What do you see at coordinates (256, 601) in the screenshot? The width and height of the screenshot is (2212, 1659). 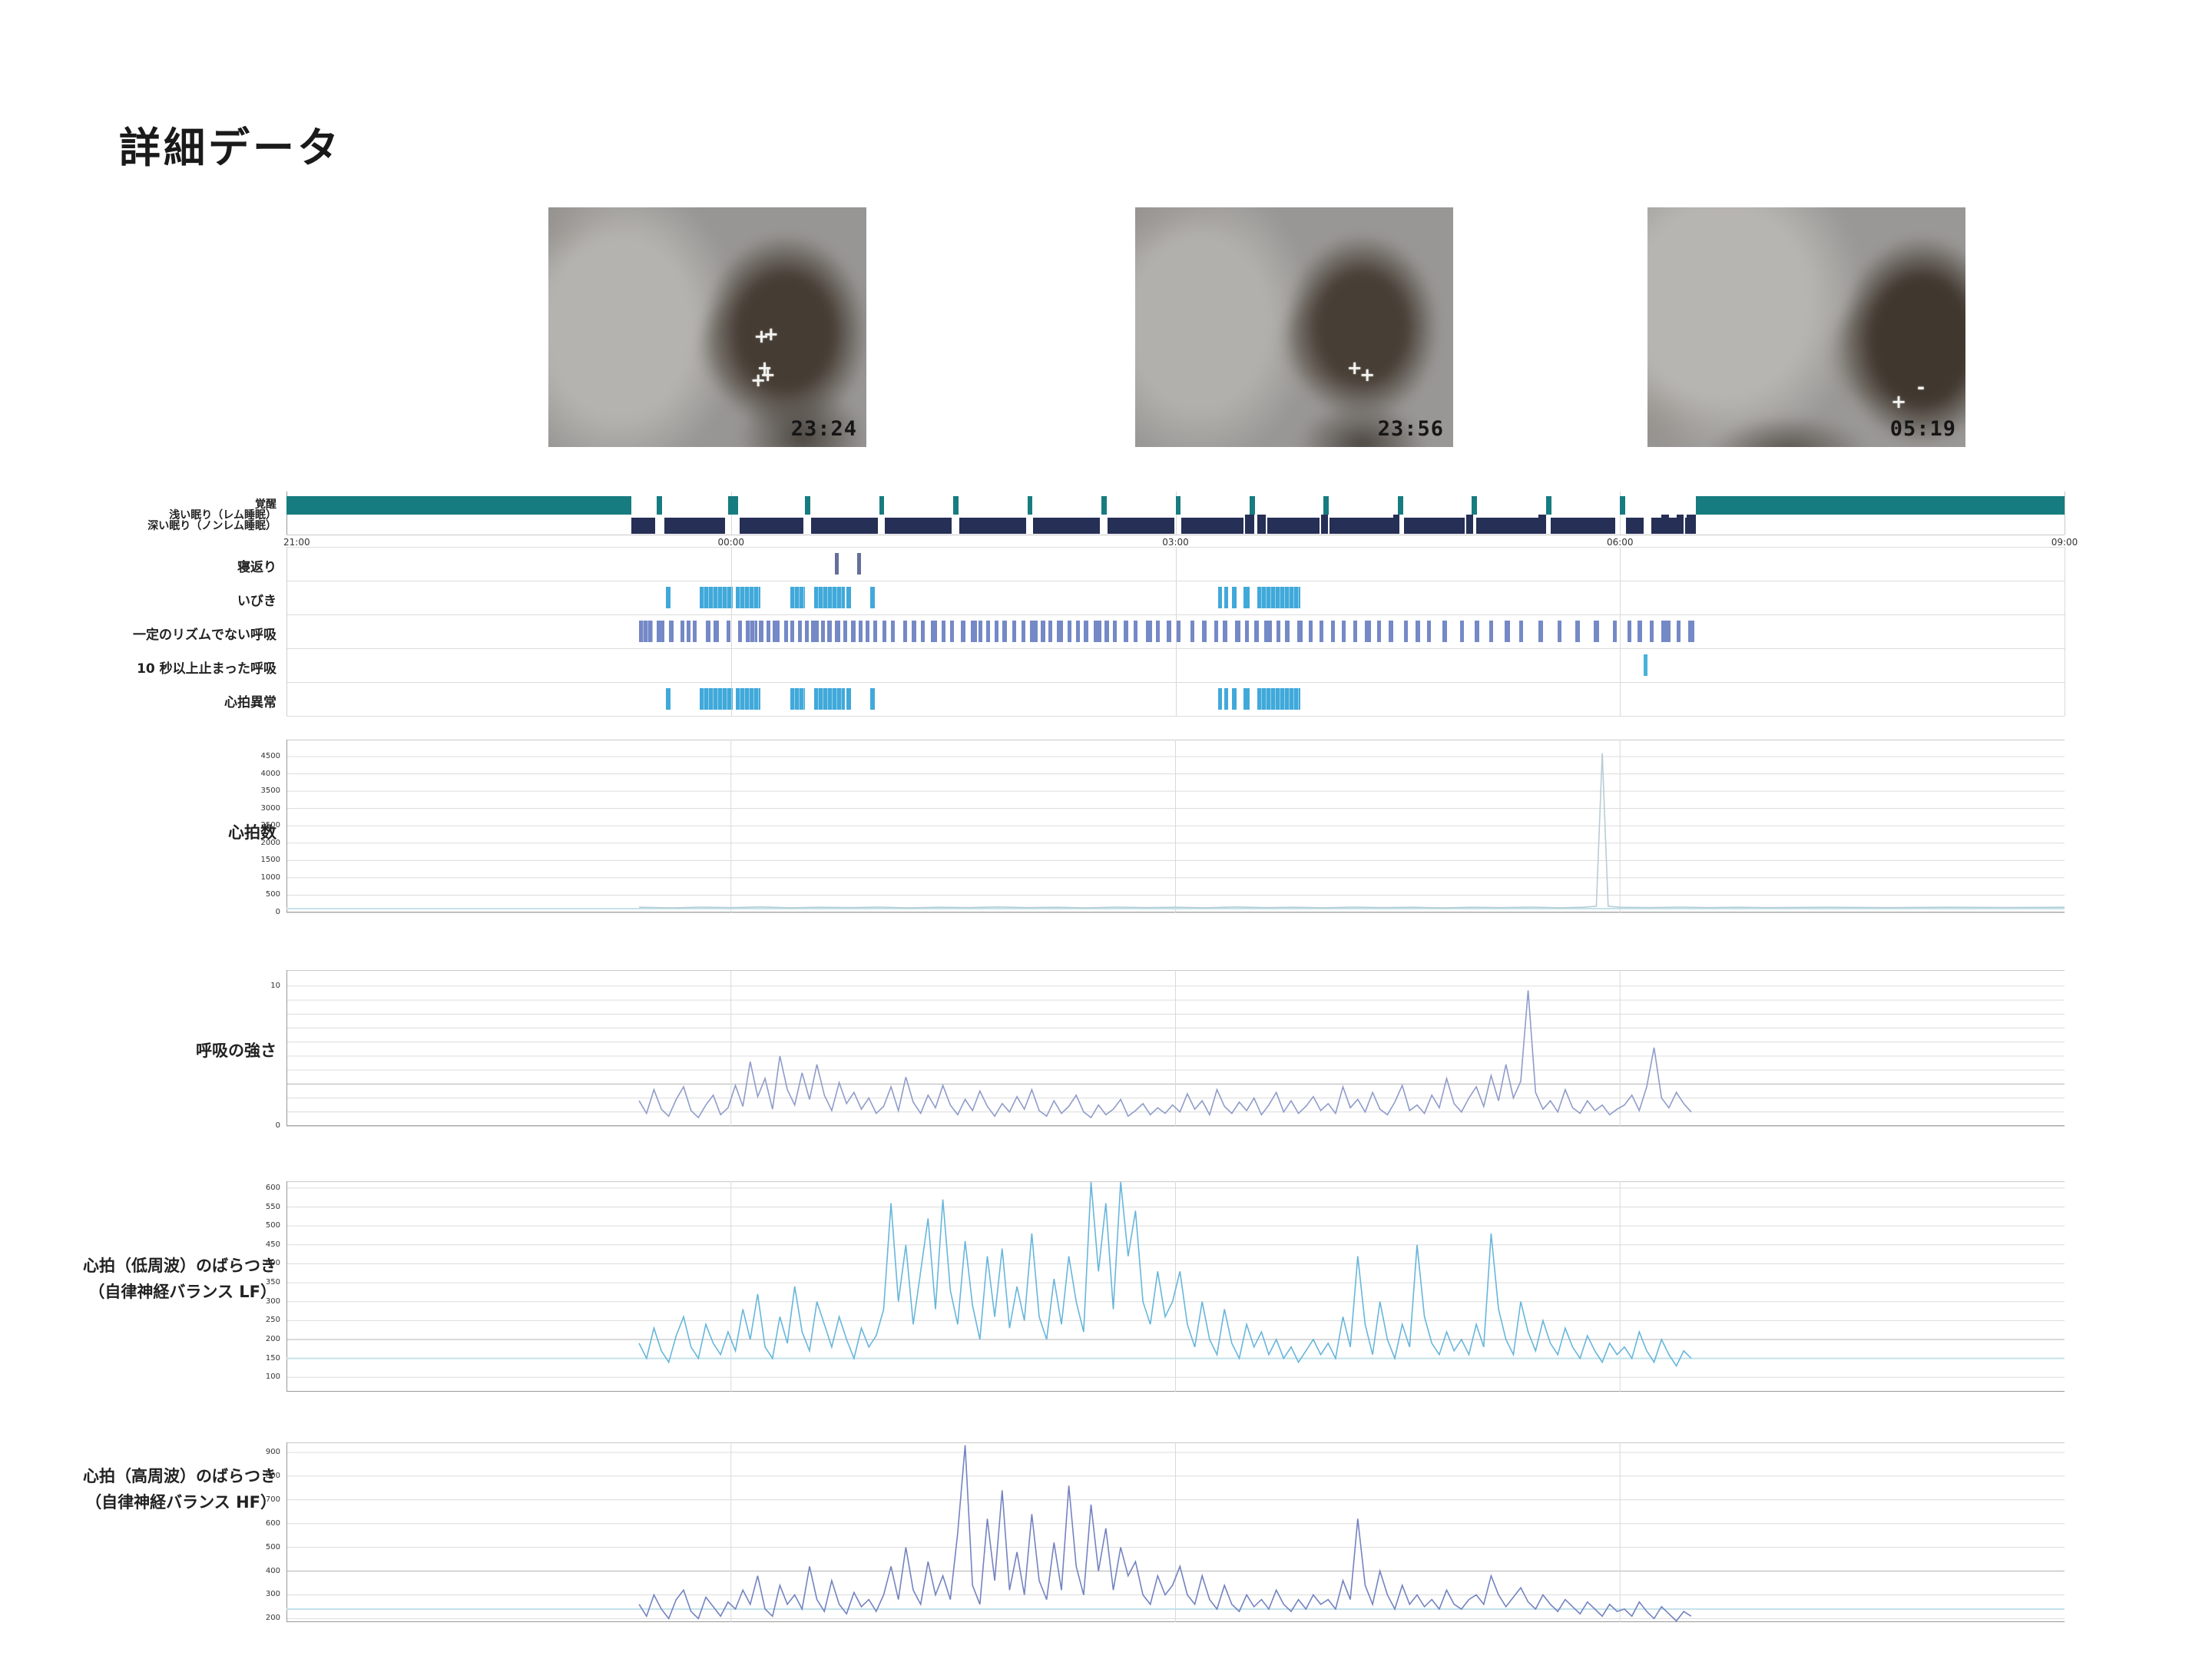 I see `label-snore: いびき` at bounding box center [256, 601].